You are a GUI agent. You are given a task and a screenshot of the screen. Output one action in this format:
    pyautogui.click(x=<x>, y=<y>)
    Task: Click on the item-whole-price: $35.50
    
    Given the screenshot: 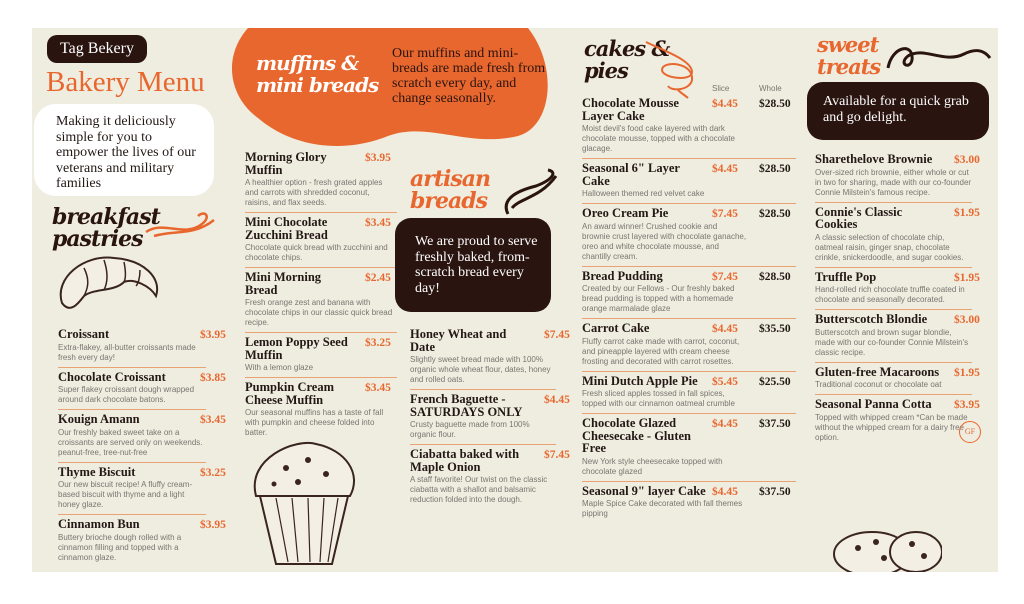 What is the action you would take?
    pyautogui.click(x=775, y=329)
    